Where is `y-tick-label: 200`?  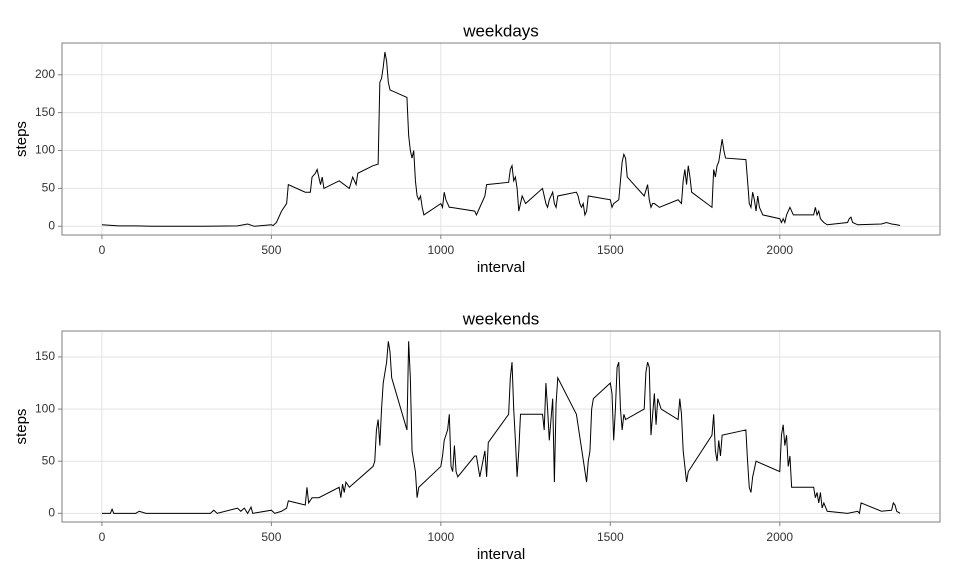
y-tick-label: 200 is located at coordinates (45, 74).